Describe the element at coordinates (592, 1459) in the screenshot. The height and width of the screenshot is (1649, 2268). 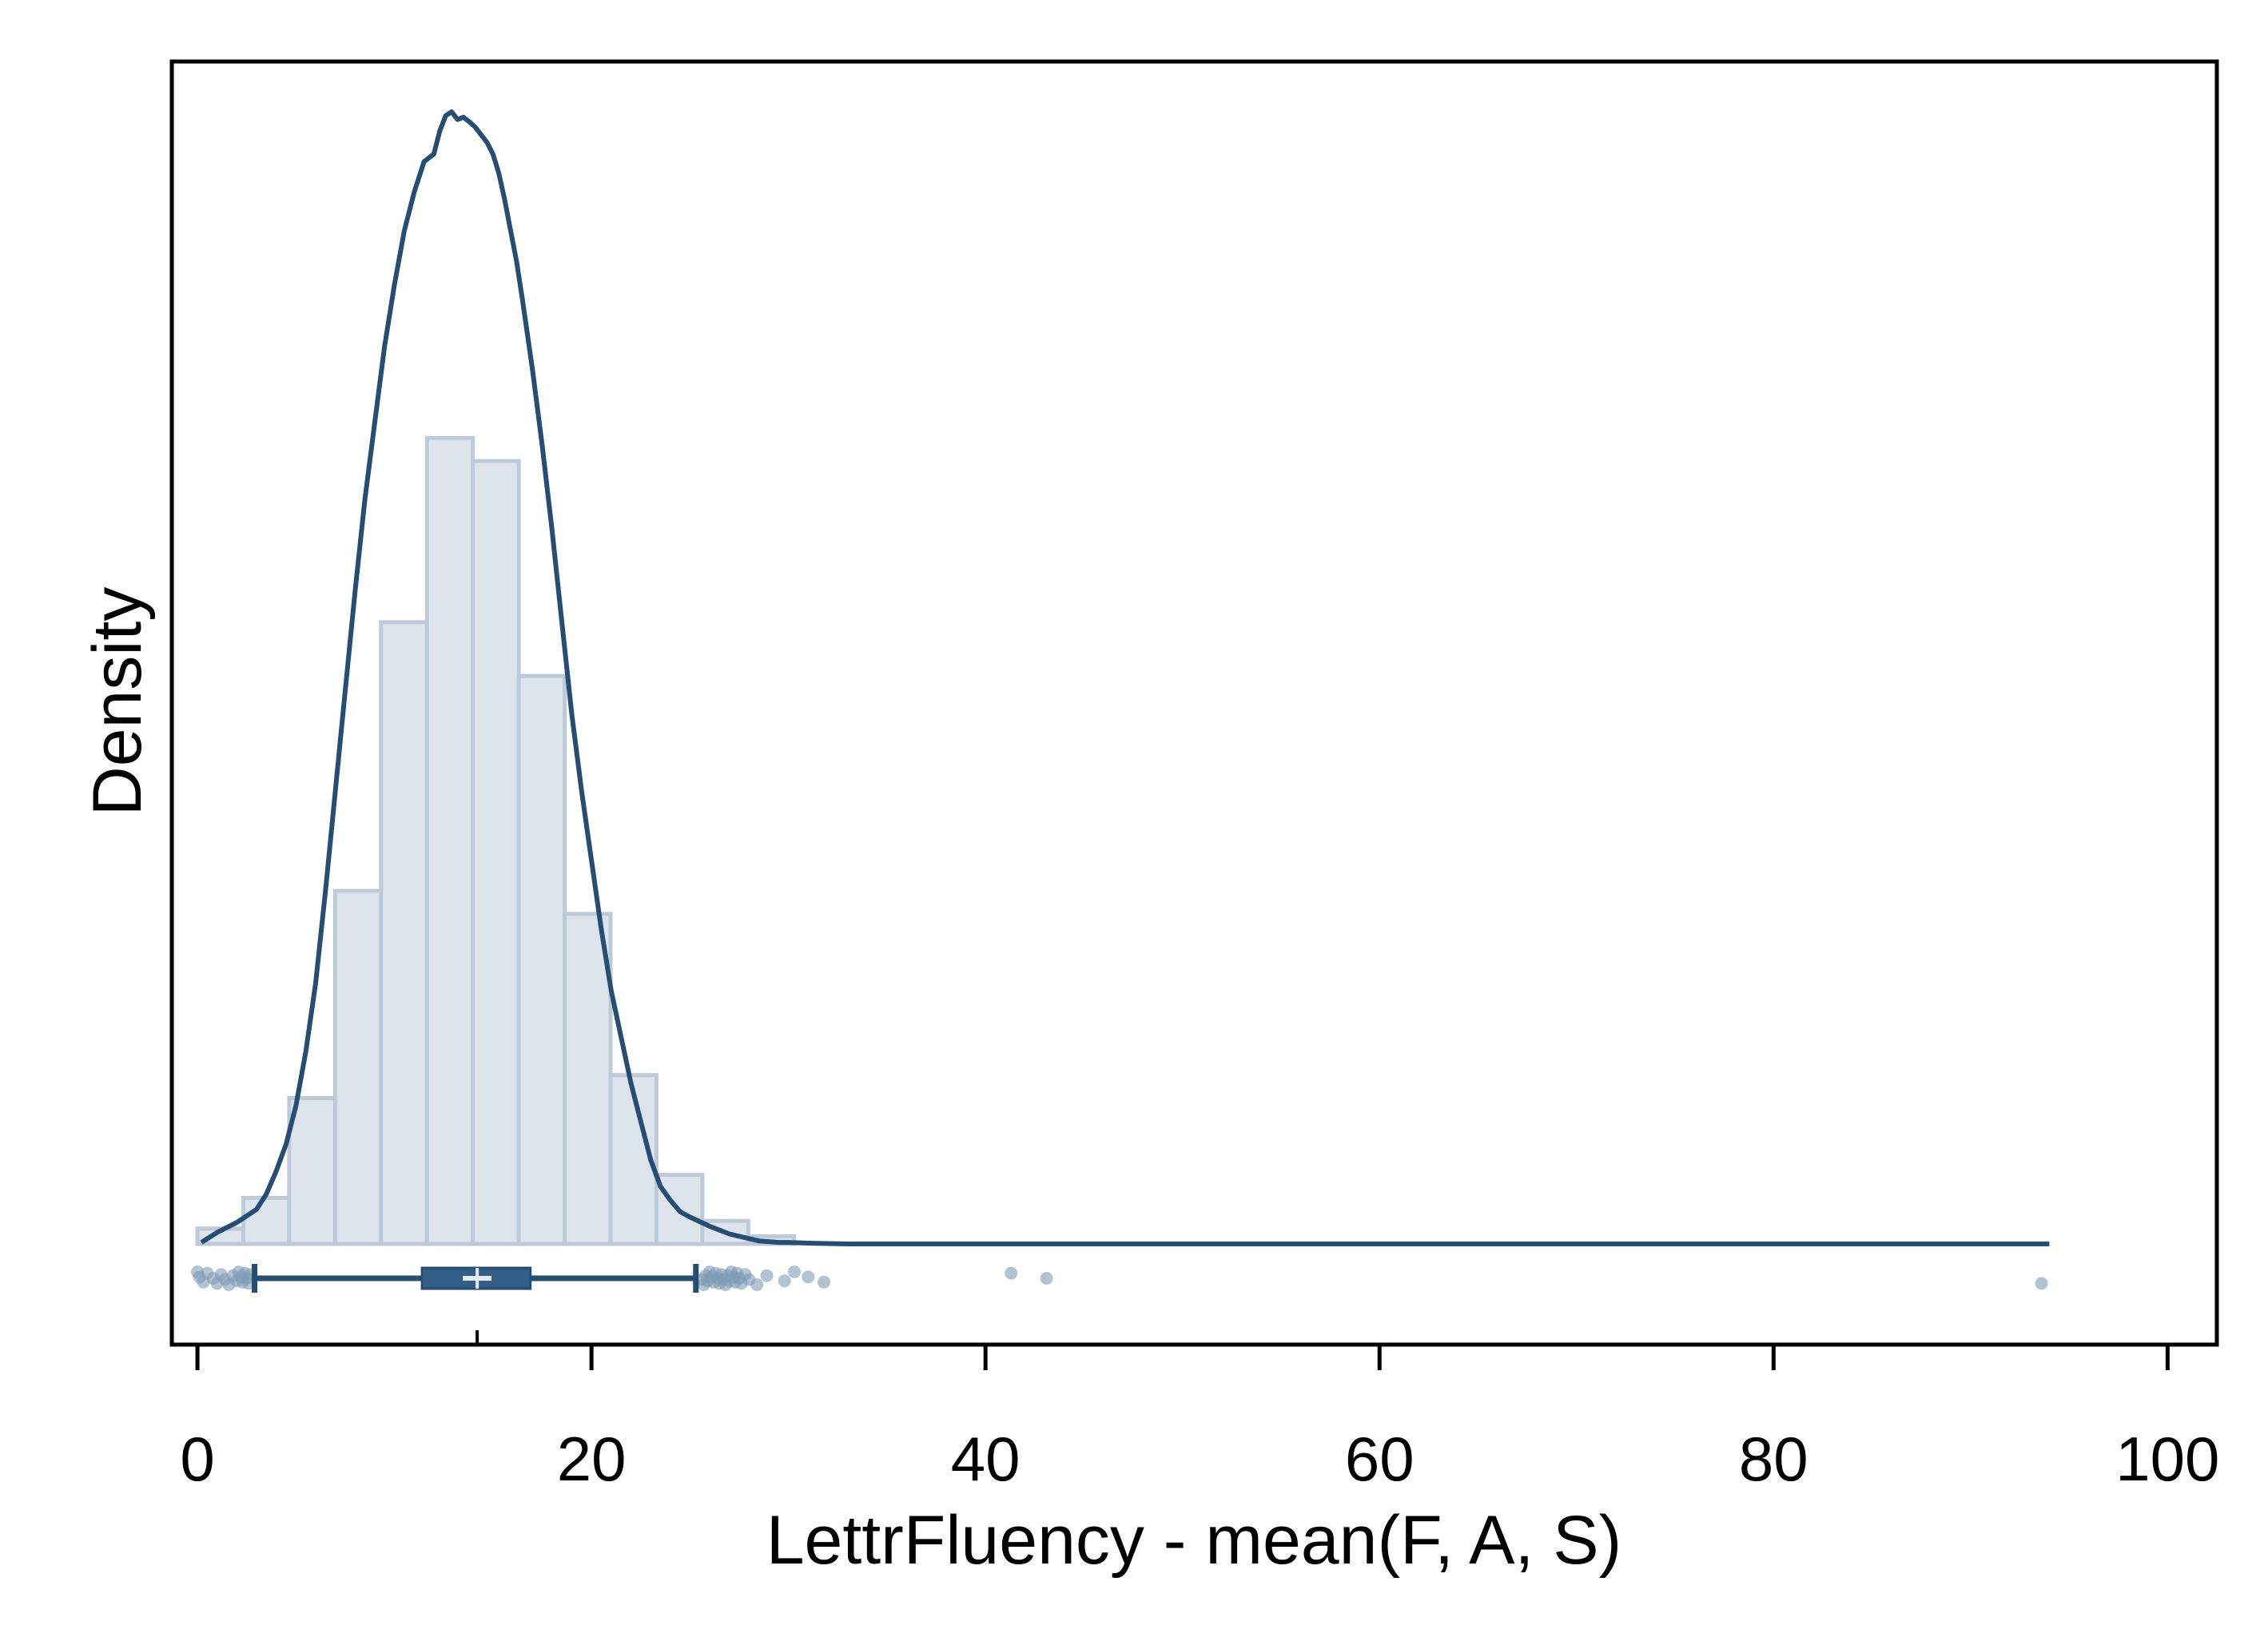
I see `x-tick-label-20: 20` at that location.